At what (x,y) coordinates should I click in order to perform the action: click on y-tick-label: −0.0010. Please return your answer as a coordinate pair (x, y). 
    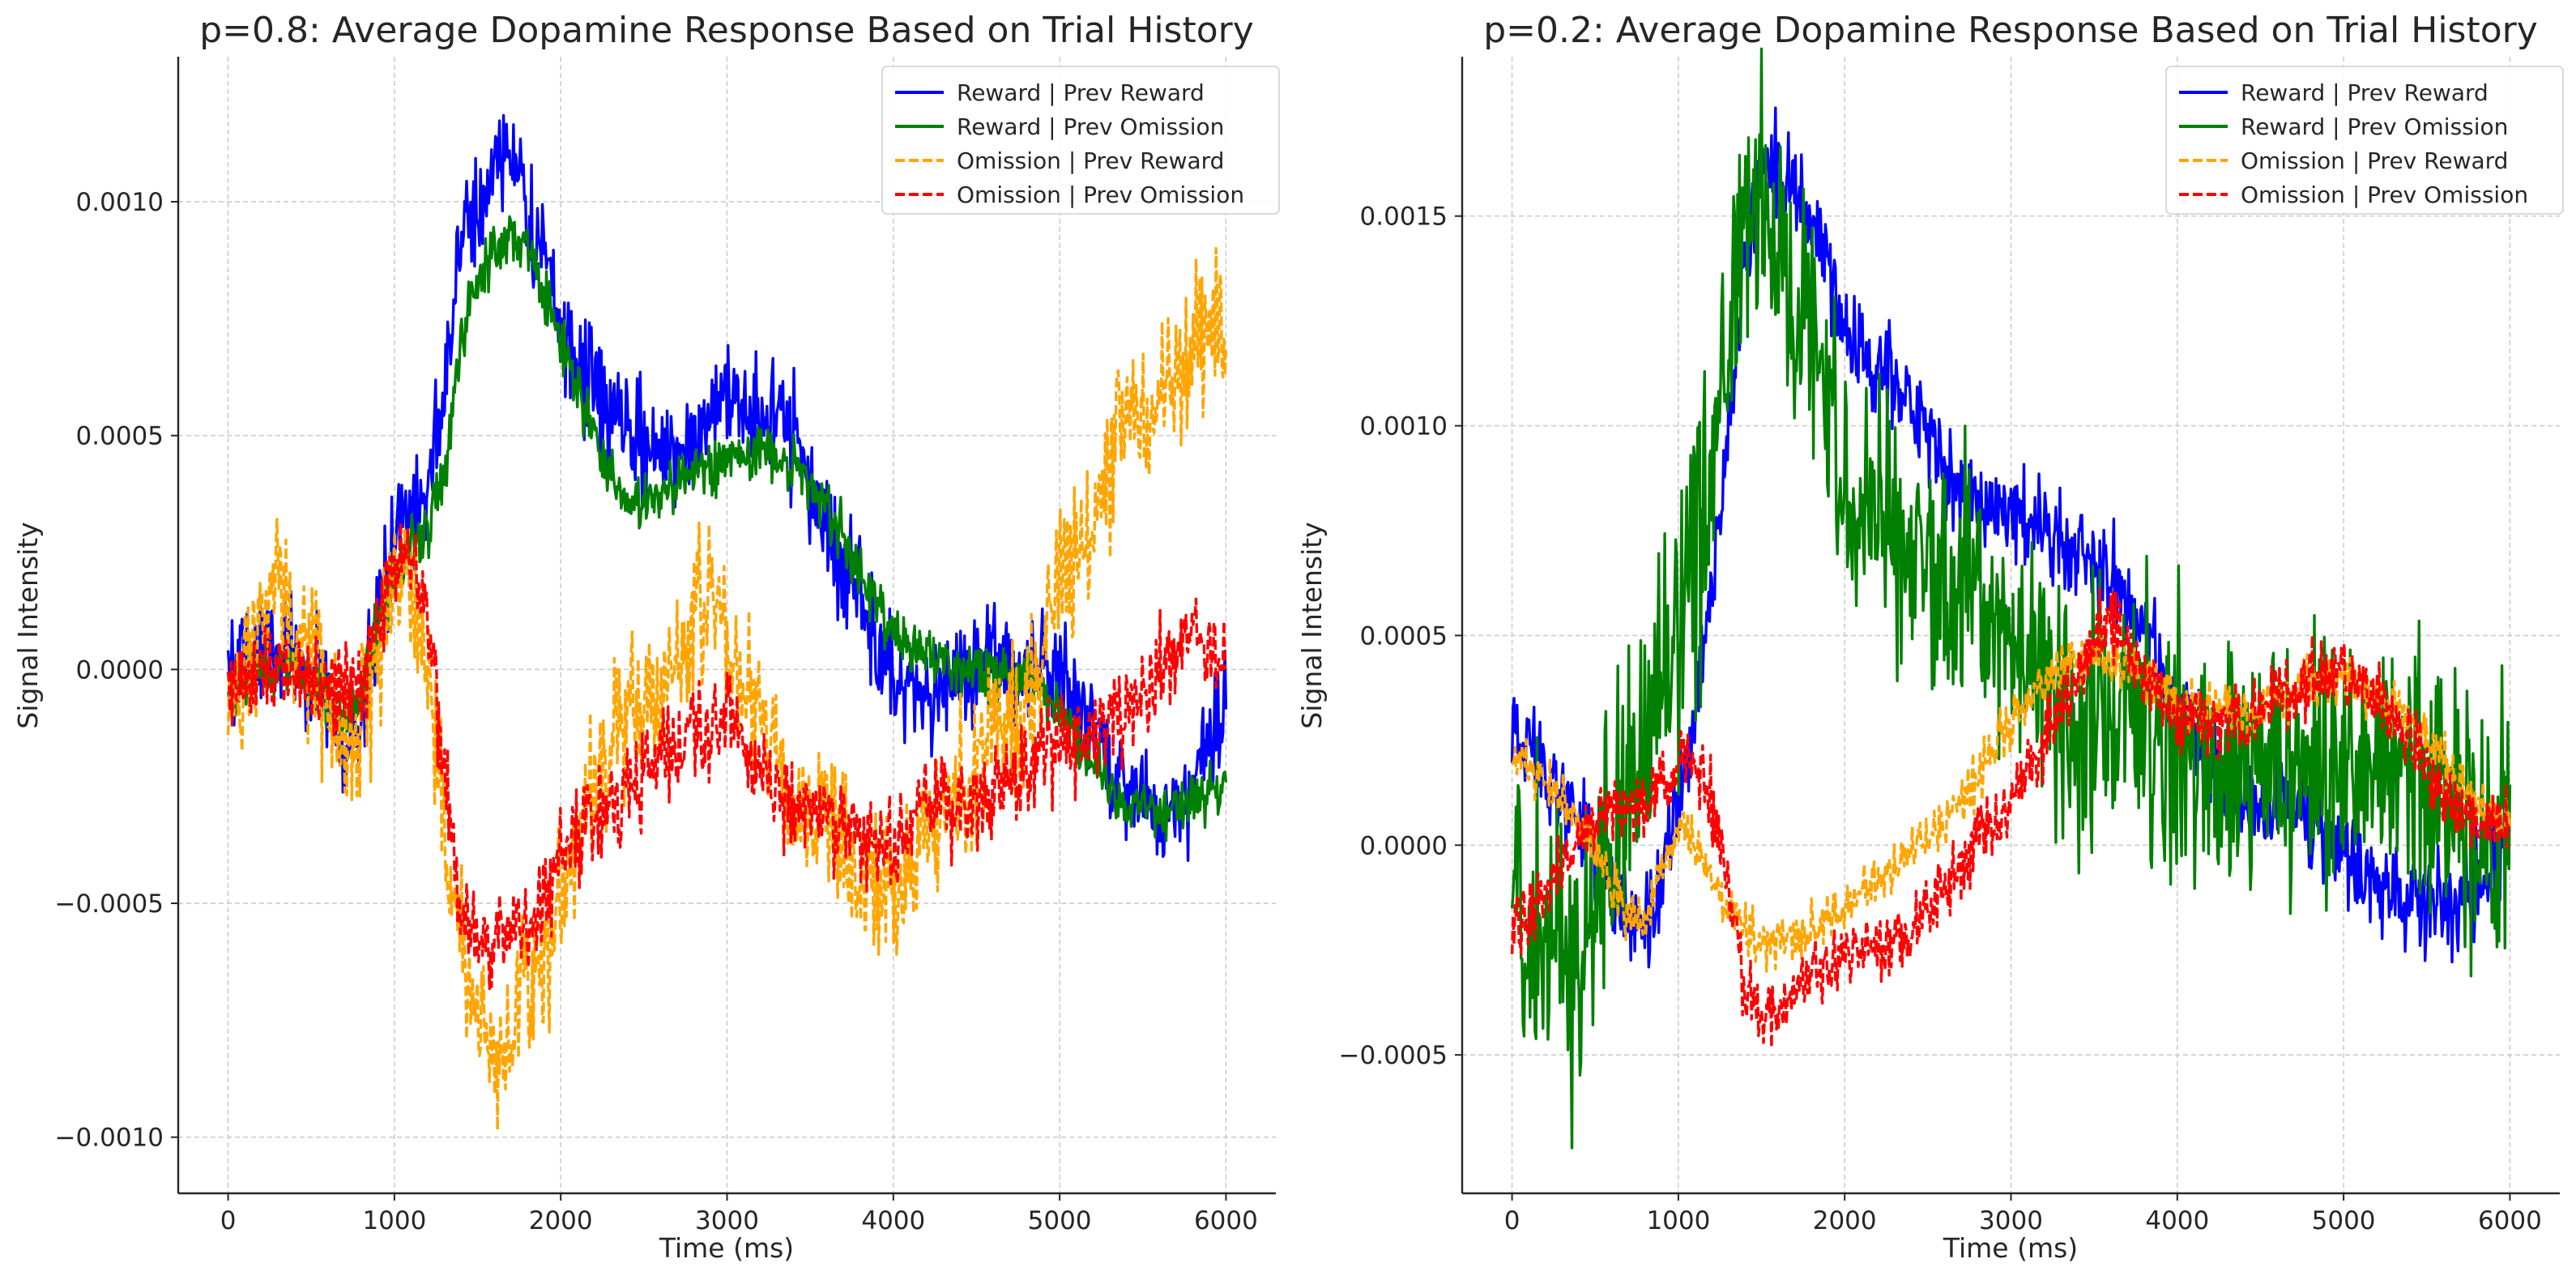
    Looking at the image, I should click on (110, 1138).